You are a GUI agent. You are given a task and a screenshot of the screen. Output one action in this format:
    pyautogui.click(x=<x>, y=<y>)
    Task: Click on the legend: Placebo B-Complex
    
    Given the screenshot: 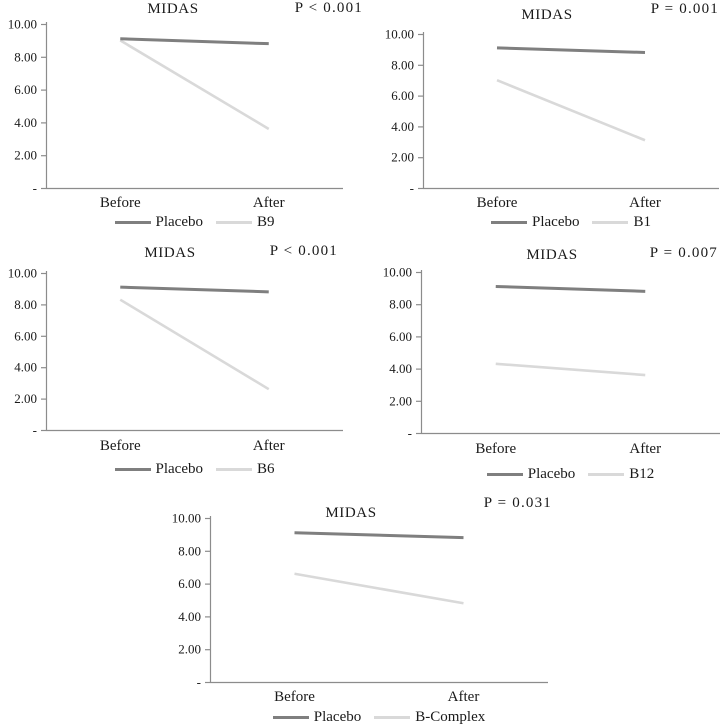 What is the action you would take?
    pyautogui.click(x=379, y=717)
    